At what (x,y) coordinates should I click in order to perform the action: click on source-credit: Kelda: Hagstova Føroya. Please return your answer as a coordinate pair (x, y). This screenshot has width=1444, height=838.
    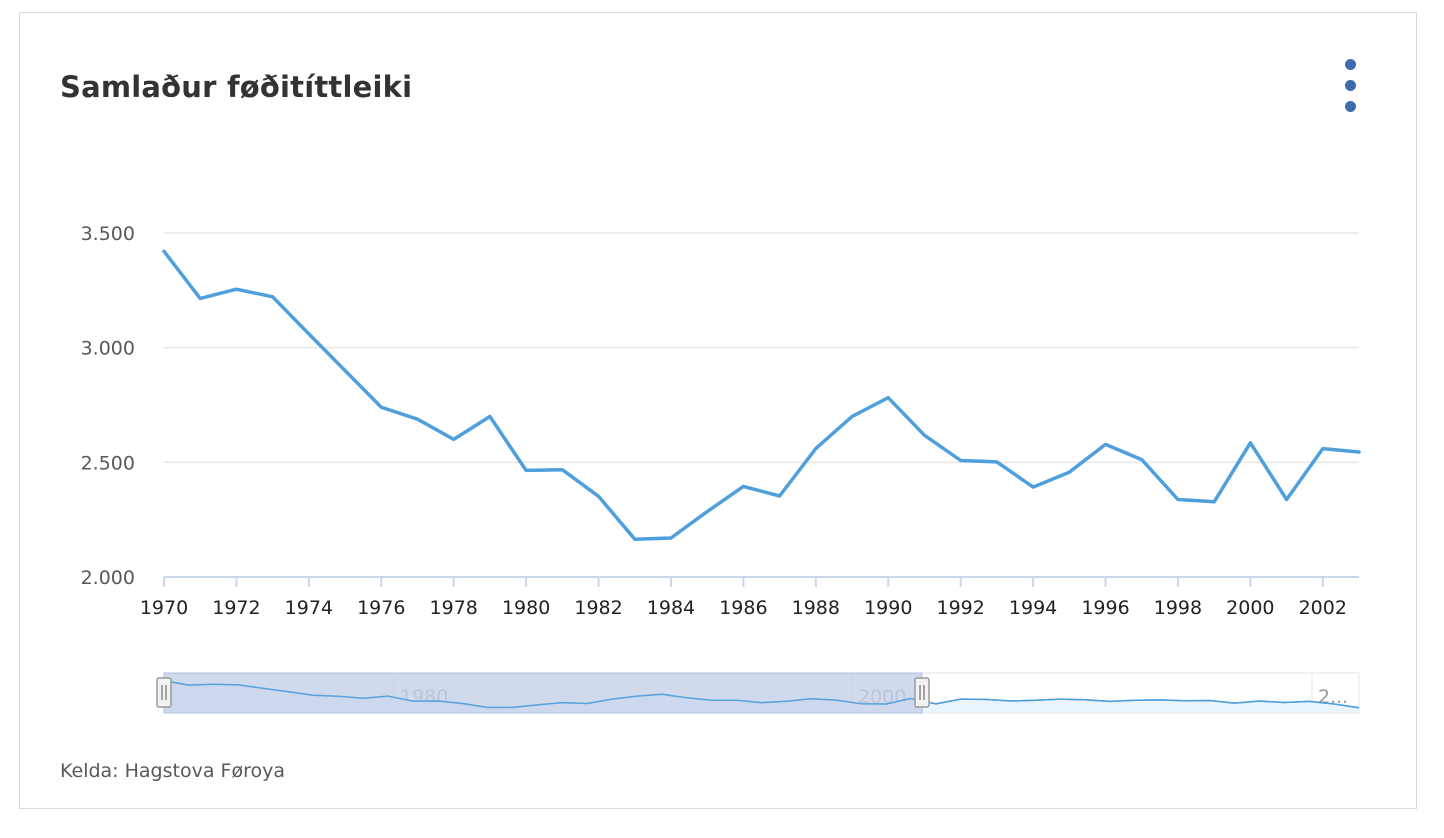
    Looking at the image, I should click on (172, 771).